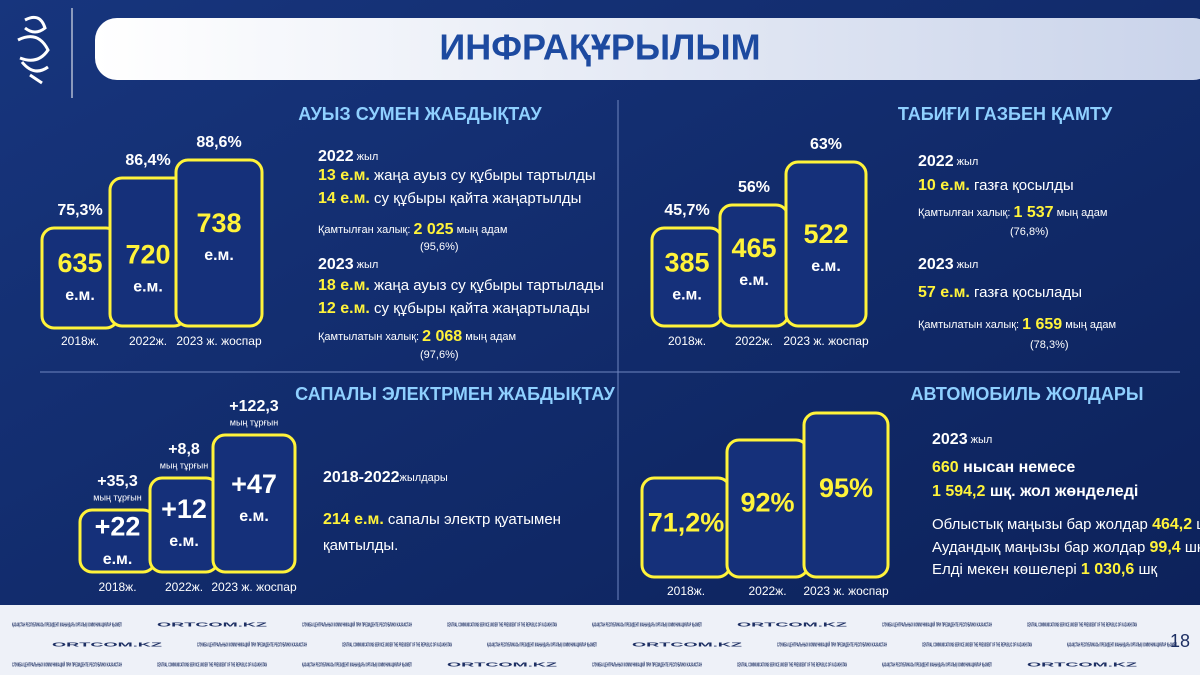 This screenshot has height=680, width=1200. I want to click on text-line: 18 е.м. жаңа ауыз су құбыры тартылады, so click(461, 285).